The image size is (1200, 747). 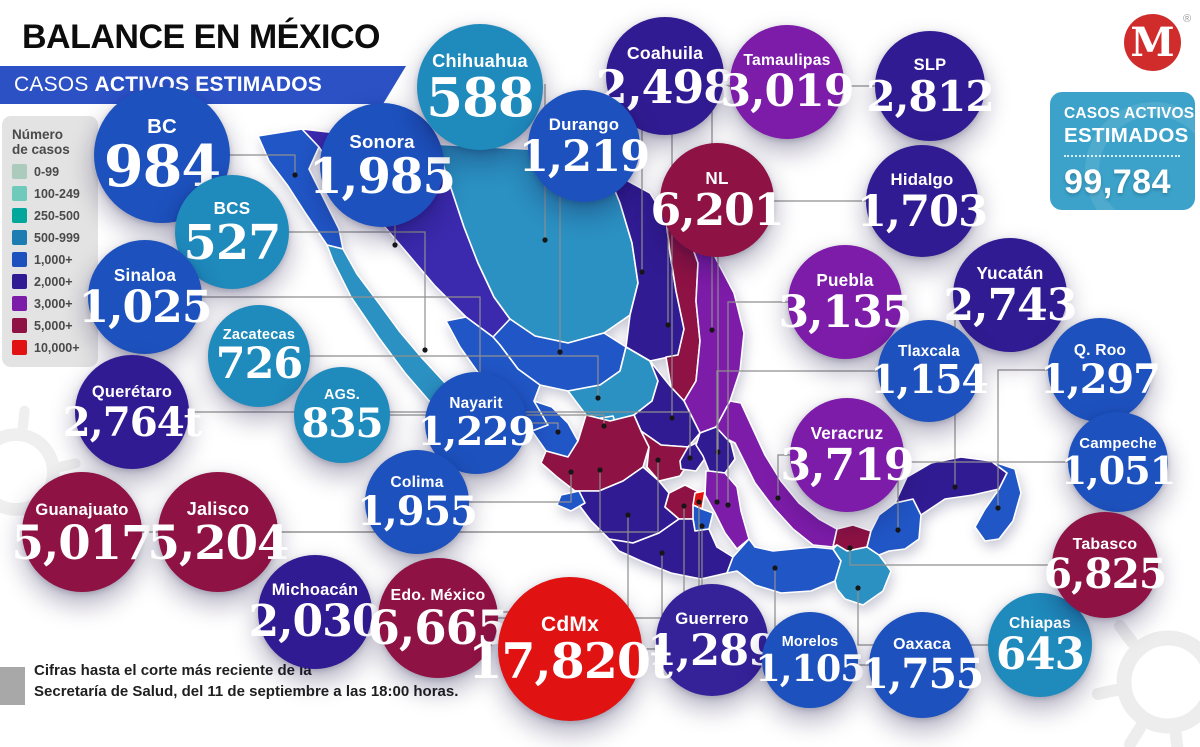 I want to click on state-value: 527, so click(x=232, y=242).